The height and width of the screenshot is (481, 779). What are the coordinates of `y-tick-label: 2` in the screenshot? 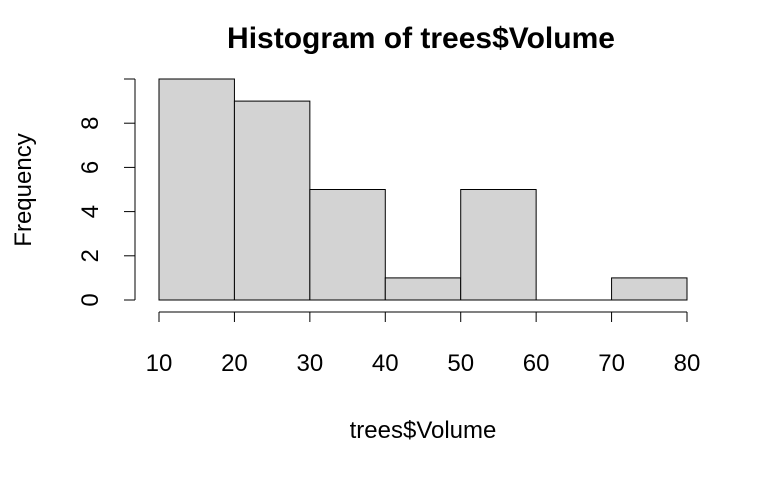 It's located at (90, 255).